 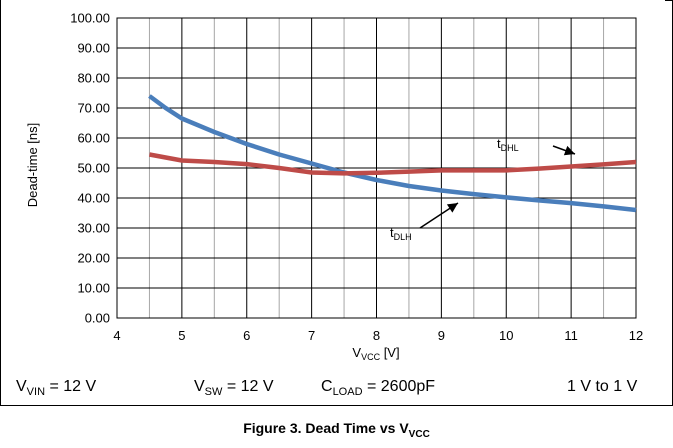 I want to click on series-label-dhl: tDHL, so click(x=508, y=144).